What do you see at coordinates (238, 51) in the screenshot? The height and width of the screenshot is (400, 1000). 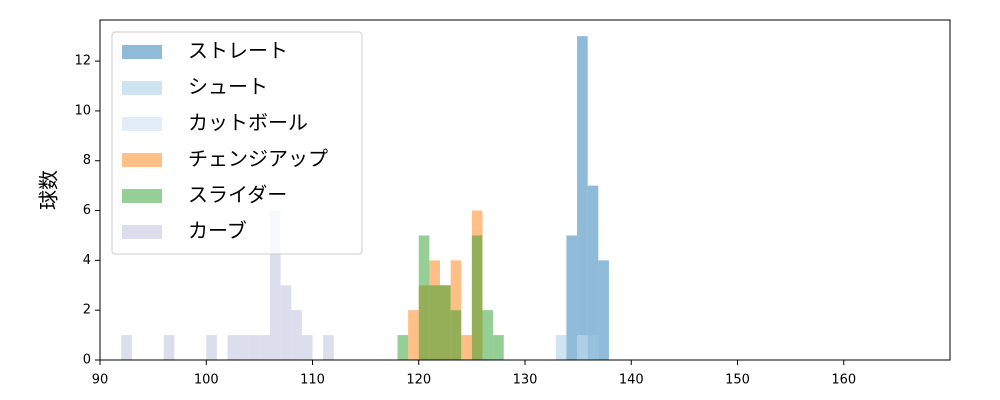 I see `legend-label: ストレート` at bounding box center [238, 51].